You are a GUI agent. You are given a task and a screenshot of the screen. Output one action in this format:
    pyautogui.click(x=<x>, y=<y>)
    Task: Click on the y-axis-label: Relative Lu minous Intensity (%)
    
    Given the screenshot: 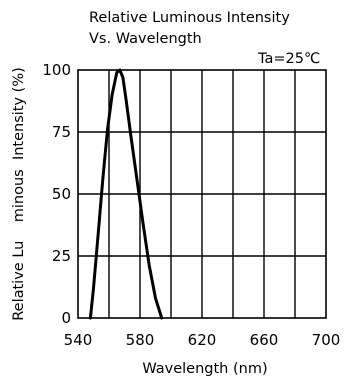 What is the action you would take?
    pyautogui.click(x=19, y=194)
    